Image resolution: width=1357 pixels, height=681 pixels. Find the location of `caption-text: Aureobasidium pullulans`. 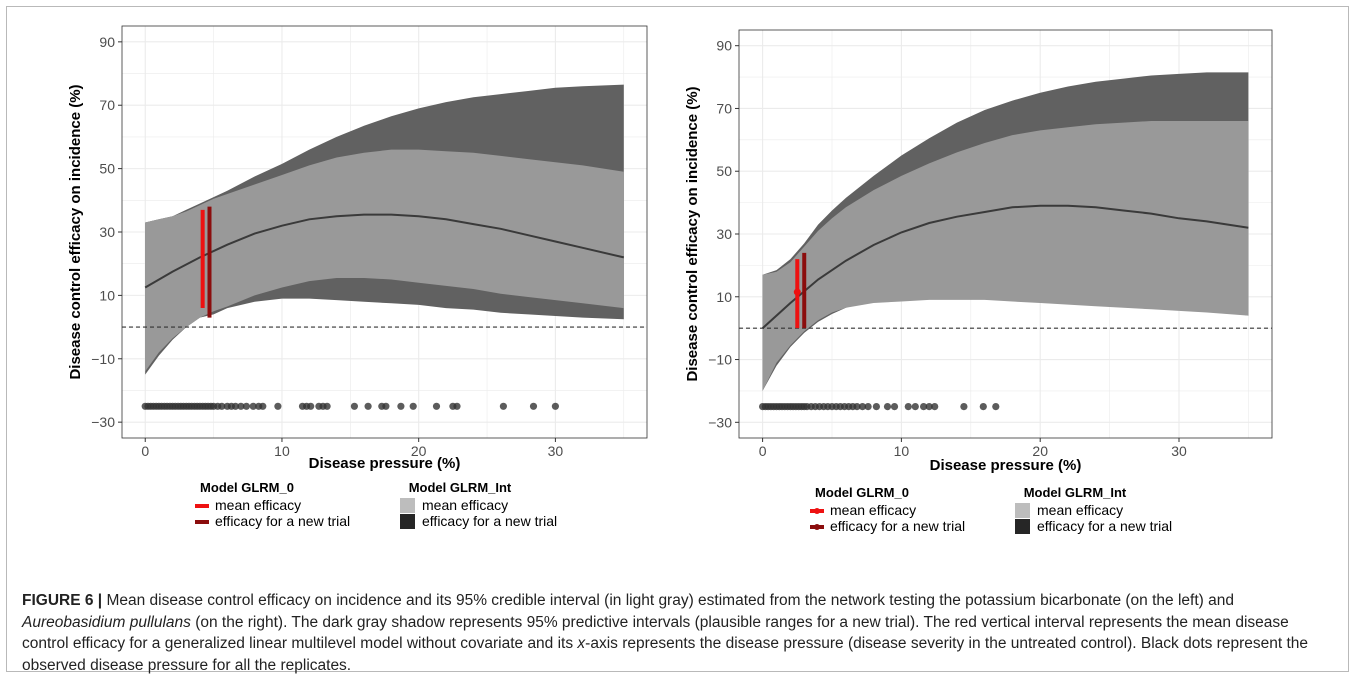

caption-text: Aureobasidium pullulans is located at coordinates (106, 622).